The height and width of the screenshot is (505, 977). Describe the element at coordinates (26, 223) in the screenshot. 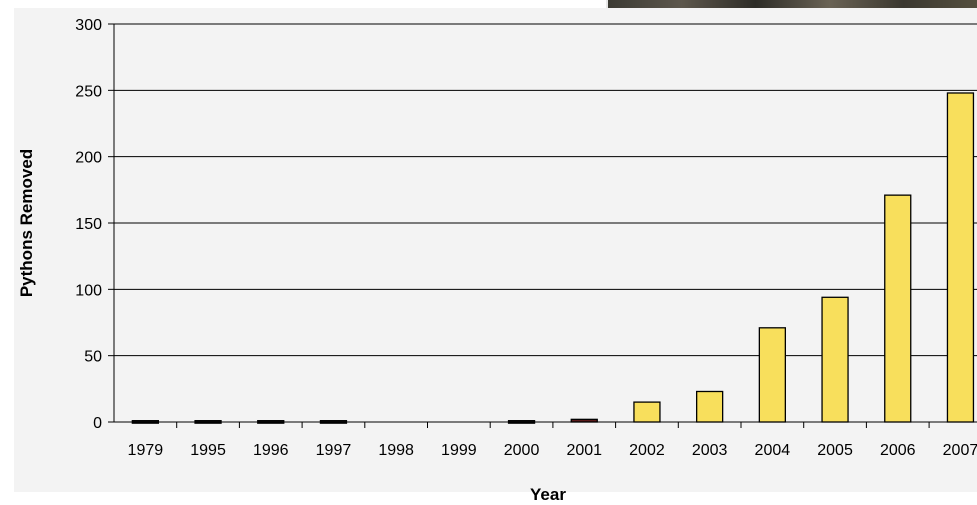

I see `y-axis-title: Pythons Removed` at that location.